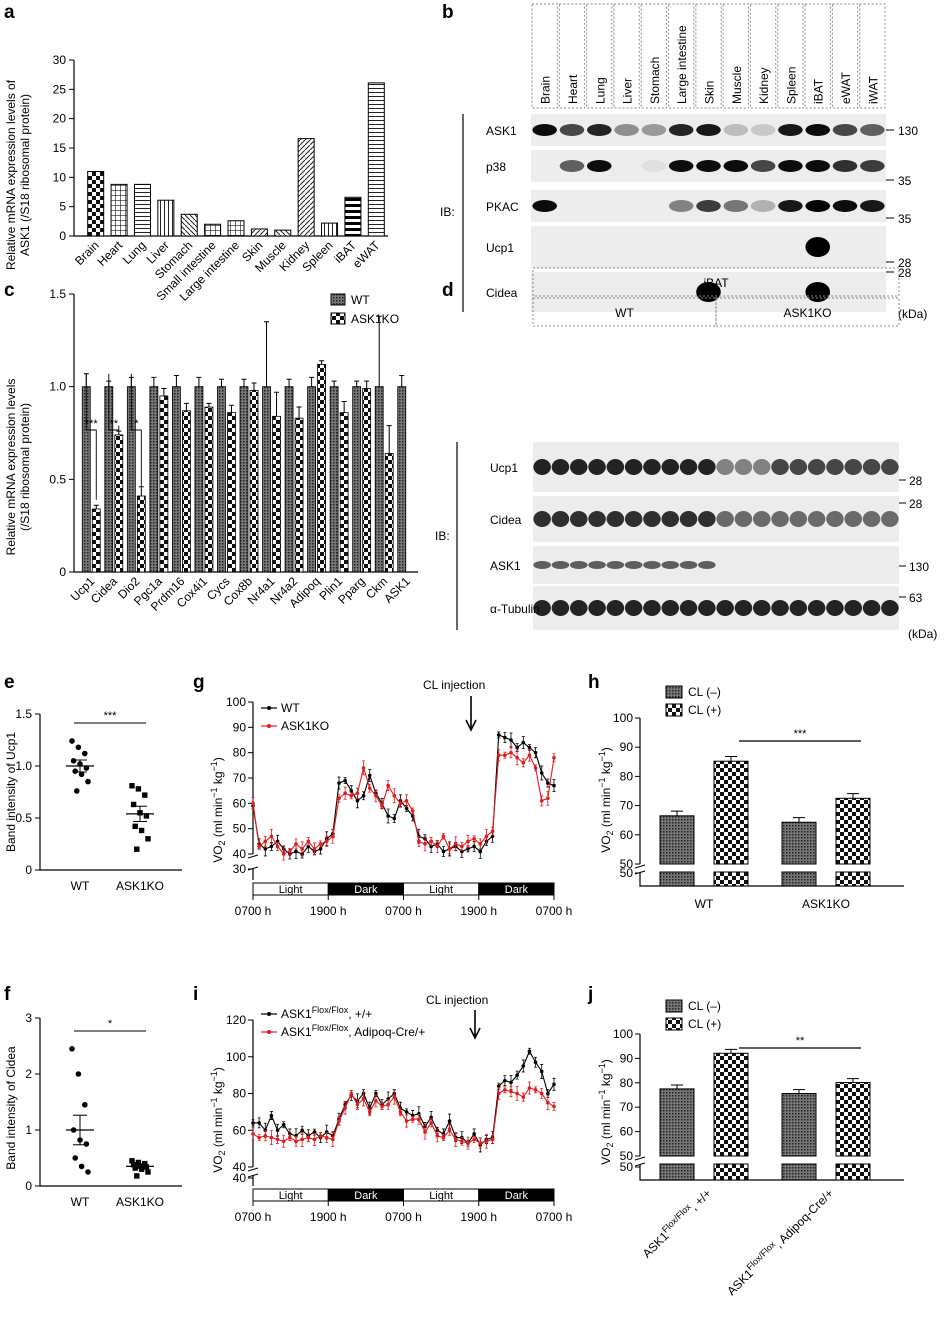  I want to click on panel-f-ytick-label: 3, so click(28, 1018).